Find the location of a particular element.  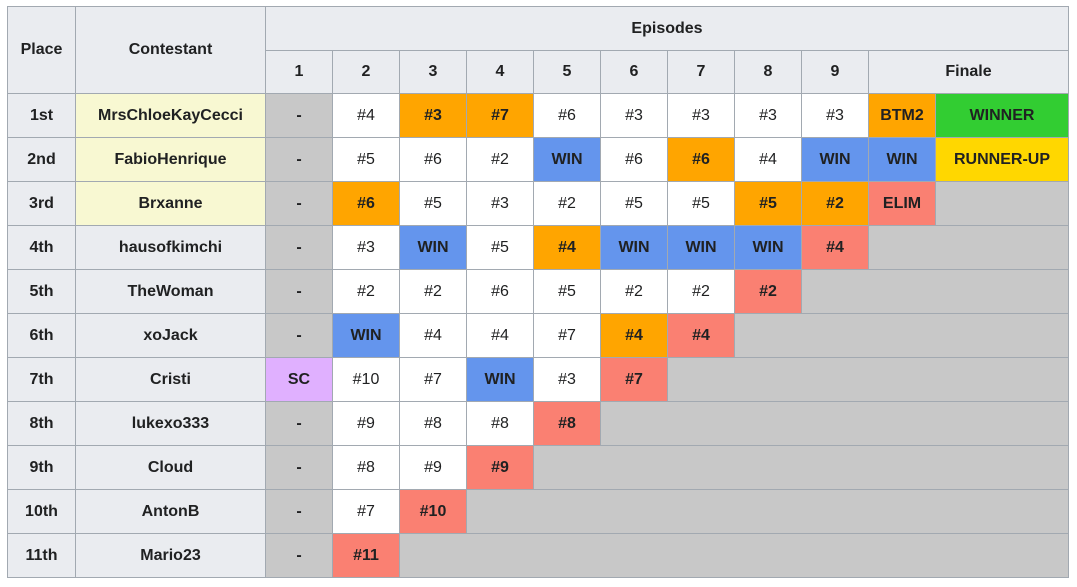

episode-header: 5 is located at coordinates (567, 72).